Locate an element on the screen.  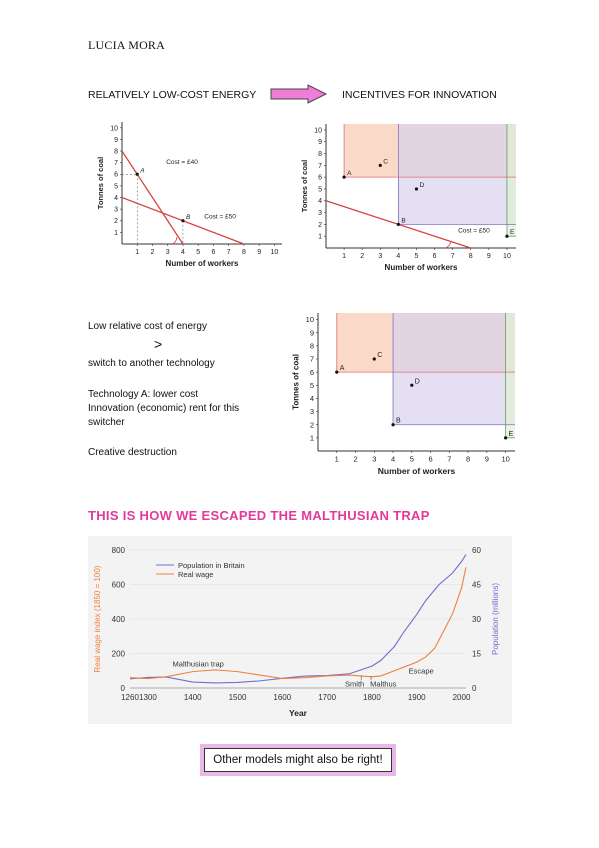
x-tick-label: 1260 is located at coordinates (130, 697).